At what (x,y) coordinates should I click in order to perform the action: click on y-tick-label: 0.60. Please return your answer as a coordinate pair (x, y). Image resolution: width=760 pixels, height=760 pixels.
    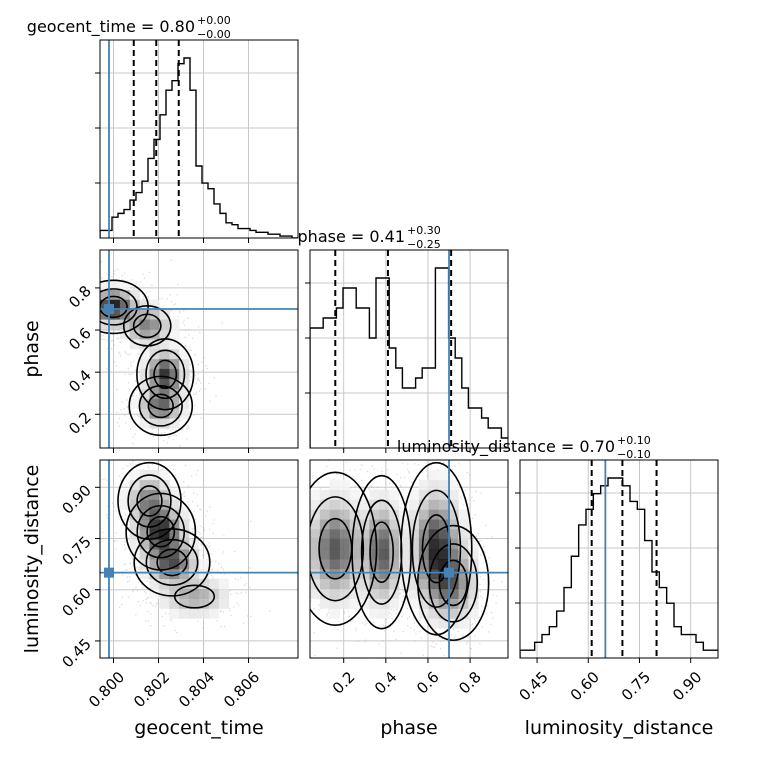
    Looking at the image, I should click on (76, 602).